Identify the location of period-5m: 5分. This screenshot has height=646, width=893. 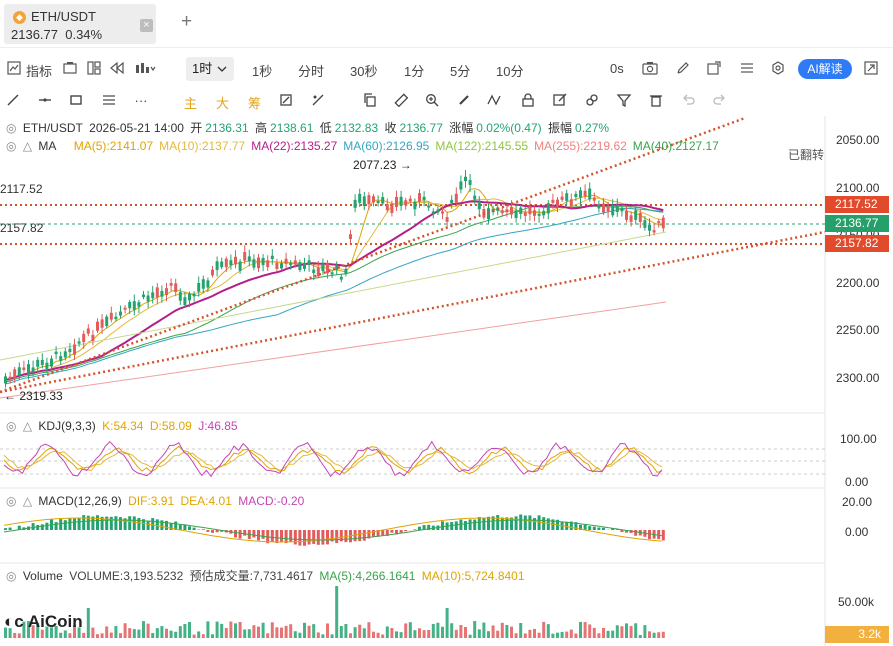
(460, 71).